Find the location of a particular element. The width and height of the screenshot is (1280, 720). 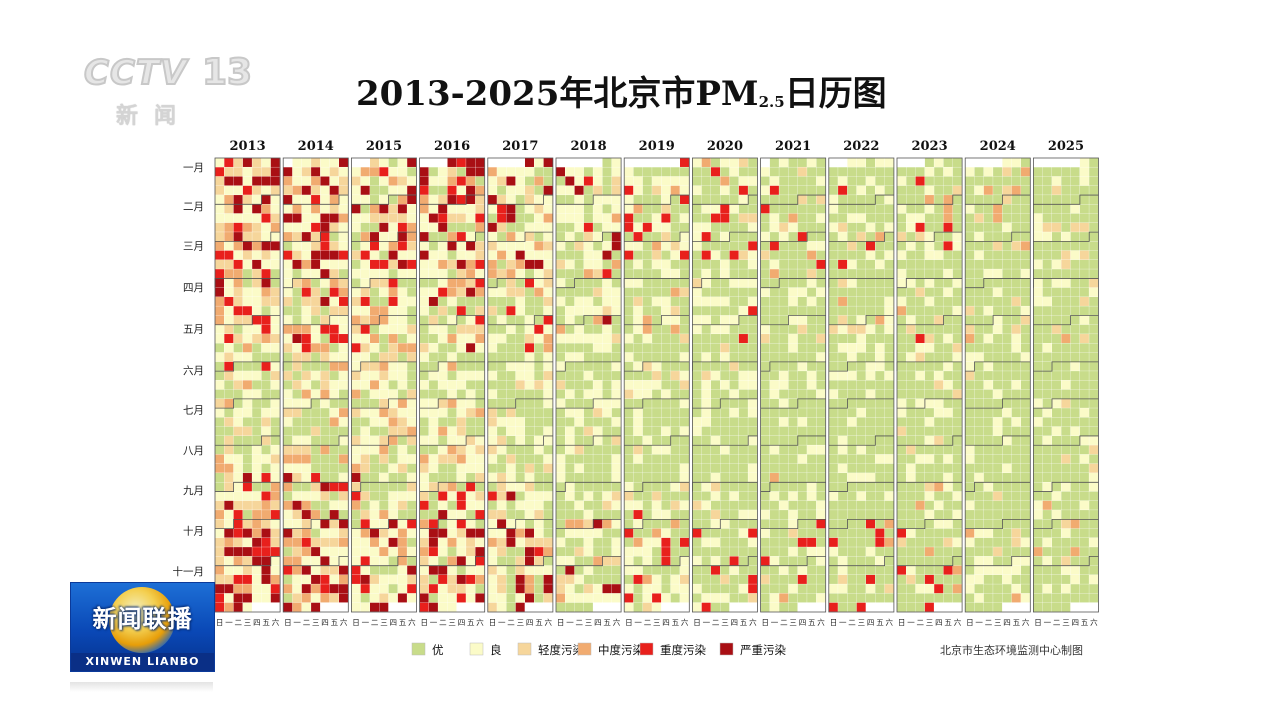

weekday-label: 日 is located at coordinates (629, 622).